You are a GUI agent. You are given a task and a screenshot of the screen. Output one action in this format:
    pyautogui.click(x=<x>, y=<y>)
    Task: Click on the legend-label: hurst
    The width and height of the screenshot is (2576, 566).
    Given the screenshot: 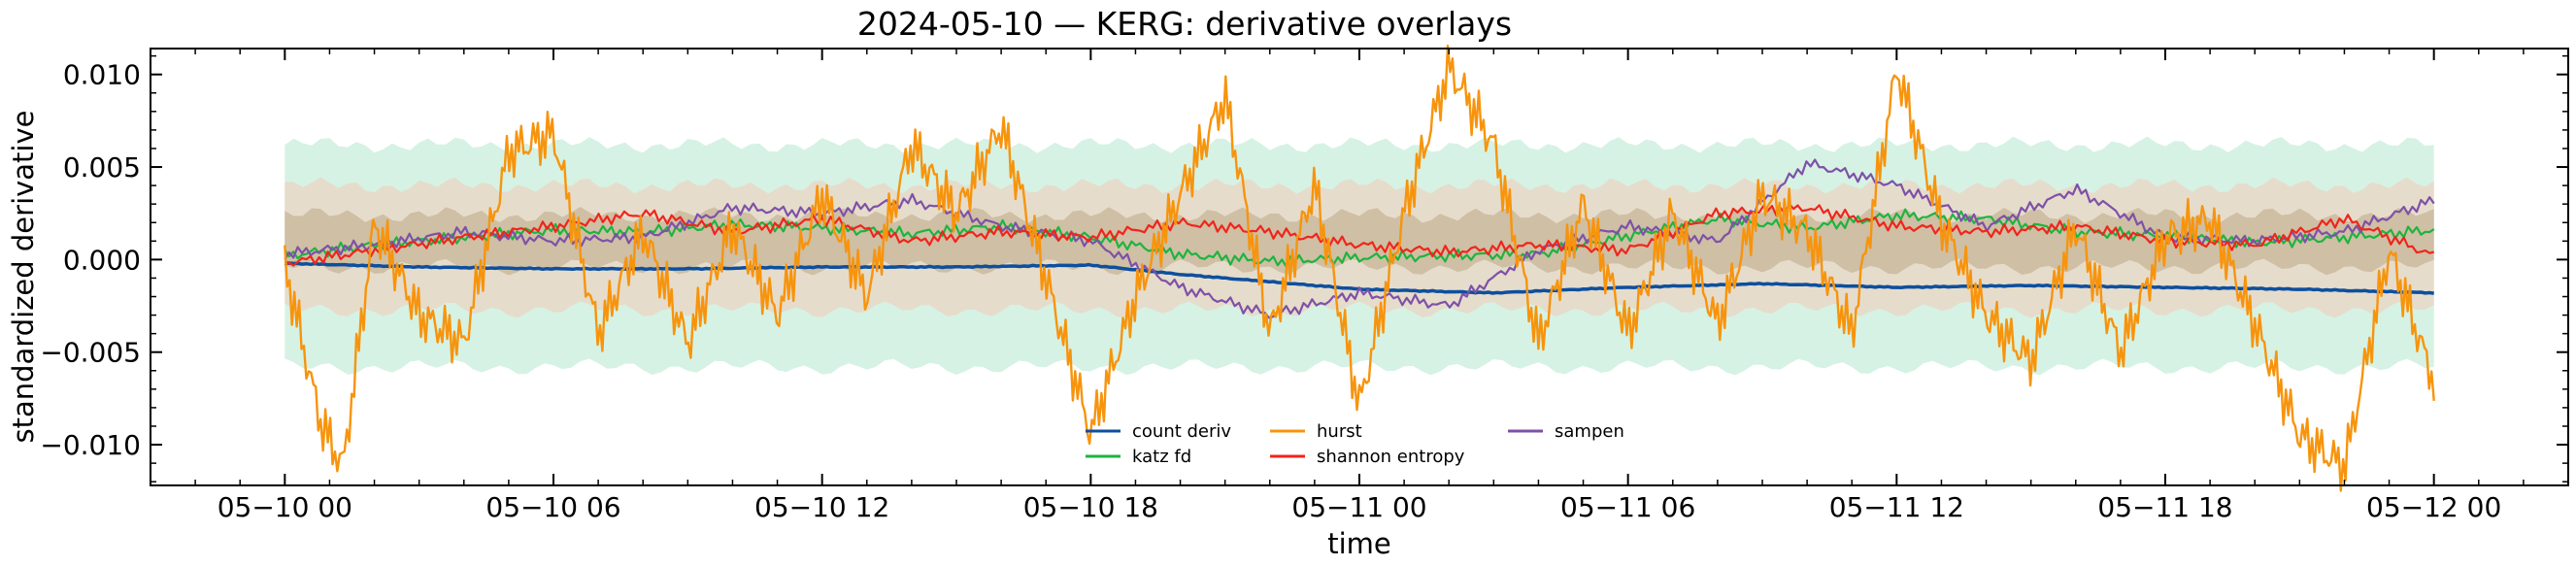 What is the action you would take?
    pyautogui.click(x=1340, y=431)
    